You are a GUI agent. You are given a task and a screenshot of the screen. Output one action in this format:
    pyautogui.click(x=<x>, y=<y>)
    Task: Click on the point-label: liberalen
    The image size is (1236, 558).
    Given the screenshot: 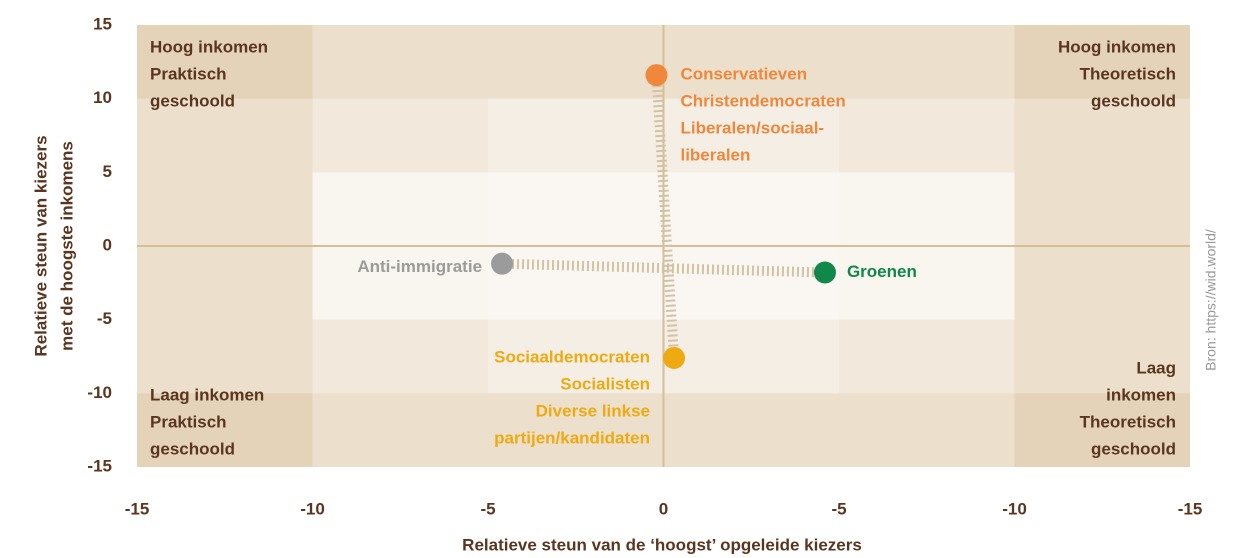 What is the action you would take?
    pyautogui.click(x=715, y=155)
    